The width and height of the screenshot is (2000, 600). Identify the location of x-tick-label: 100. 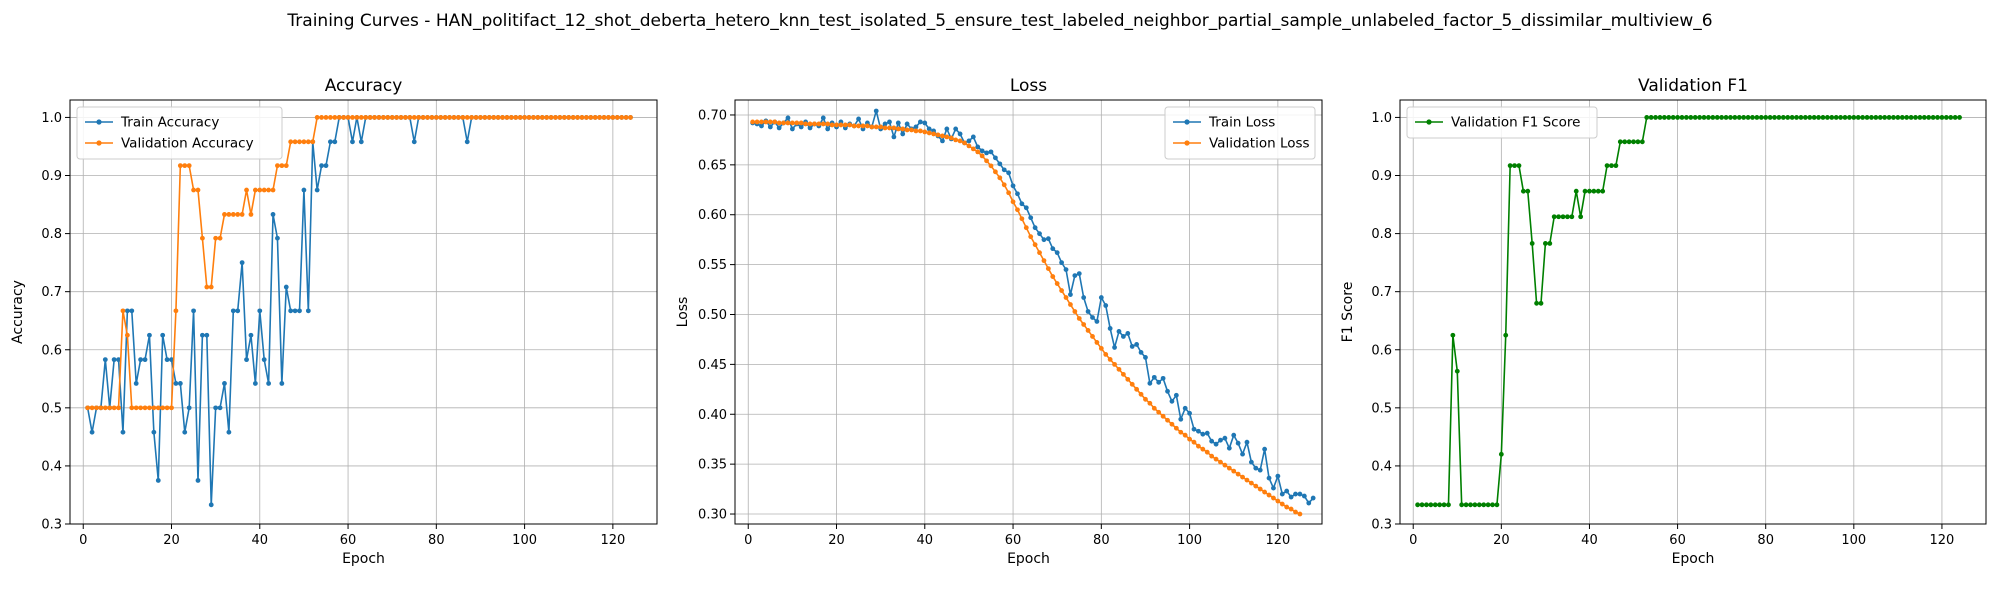
(524, 540).